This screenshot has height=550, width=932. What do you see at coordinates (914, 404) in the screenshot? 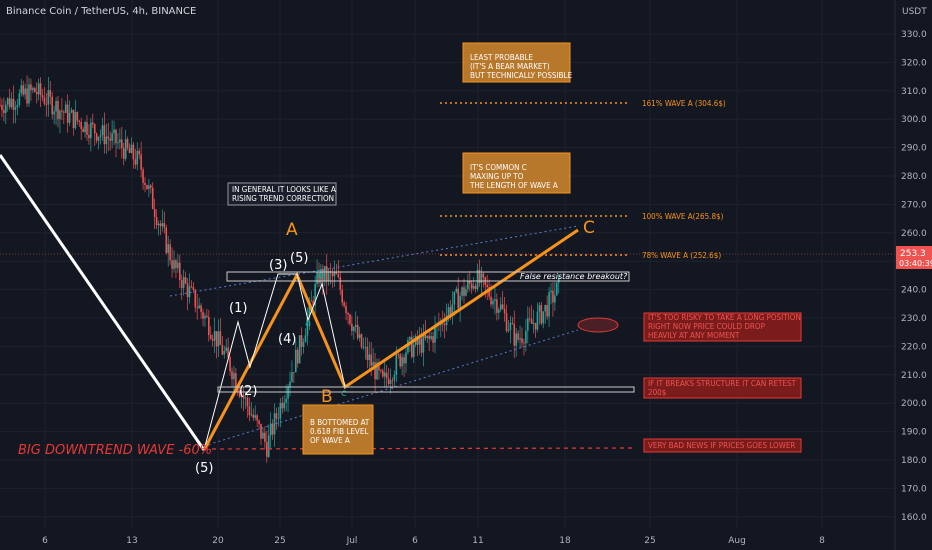
I see `price-tick-label: 200.0` at bounding box center [914, 404].